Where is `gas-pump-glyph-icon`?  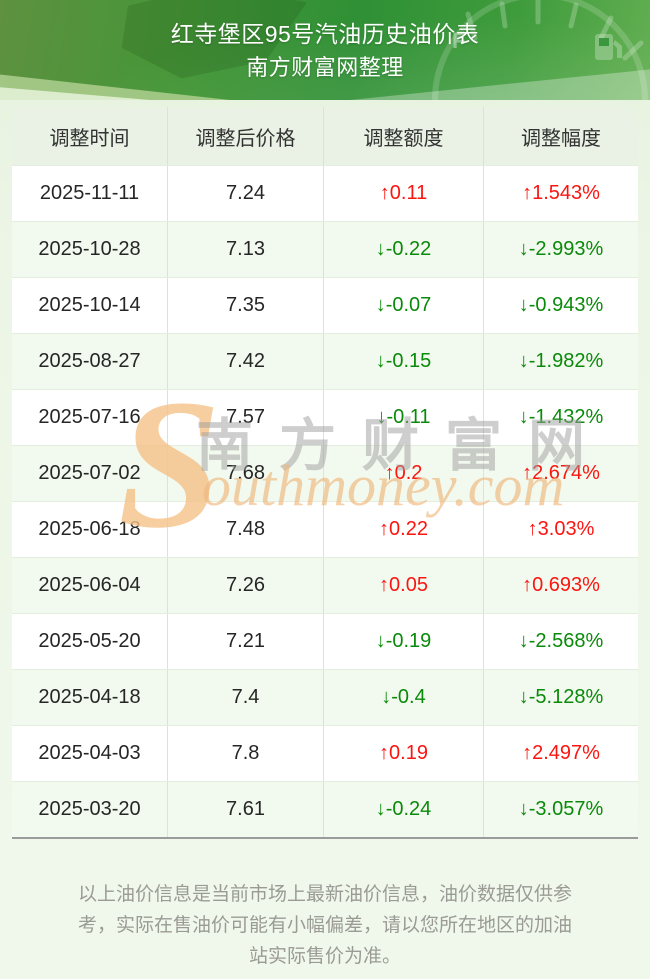 gas-pump-glyph-icon is located at coordinates (608, 47).